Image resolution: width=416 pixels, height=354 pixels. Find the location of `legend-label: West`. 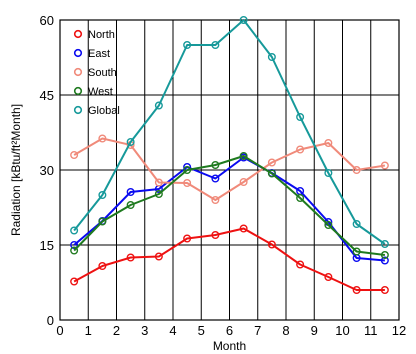

legend-label: West is located at coordinates (100, 92).